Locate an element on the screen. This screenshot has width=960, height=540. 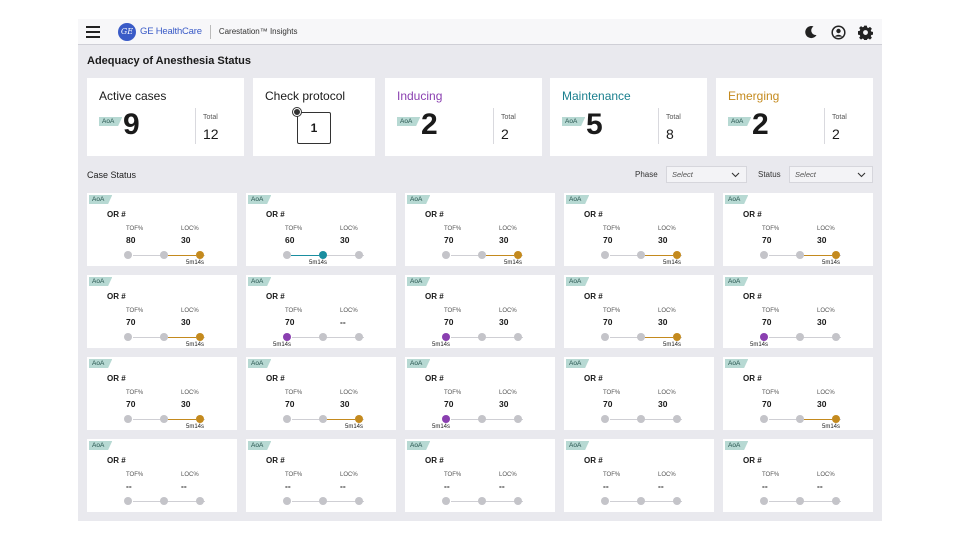
status-filter-label: Status is located at coordinates (769, 174).